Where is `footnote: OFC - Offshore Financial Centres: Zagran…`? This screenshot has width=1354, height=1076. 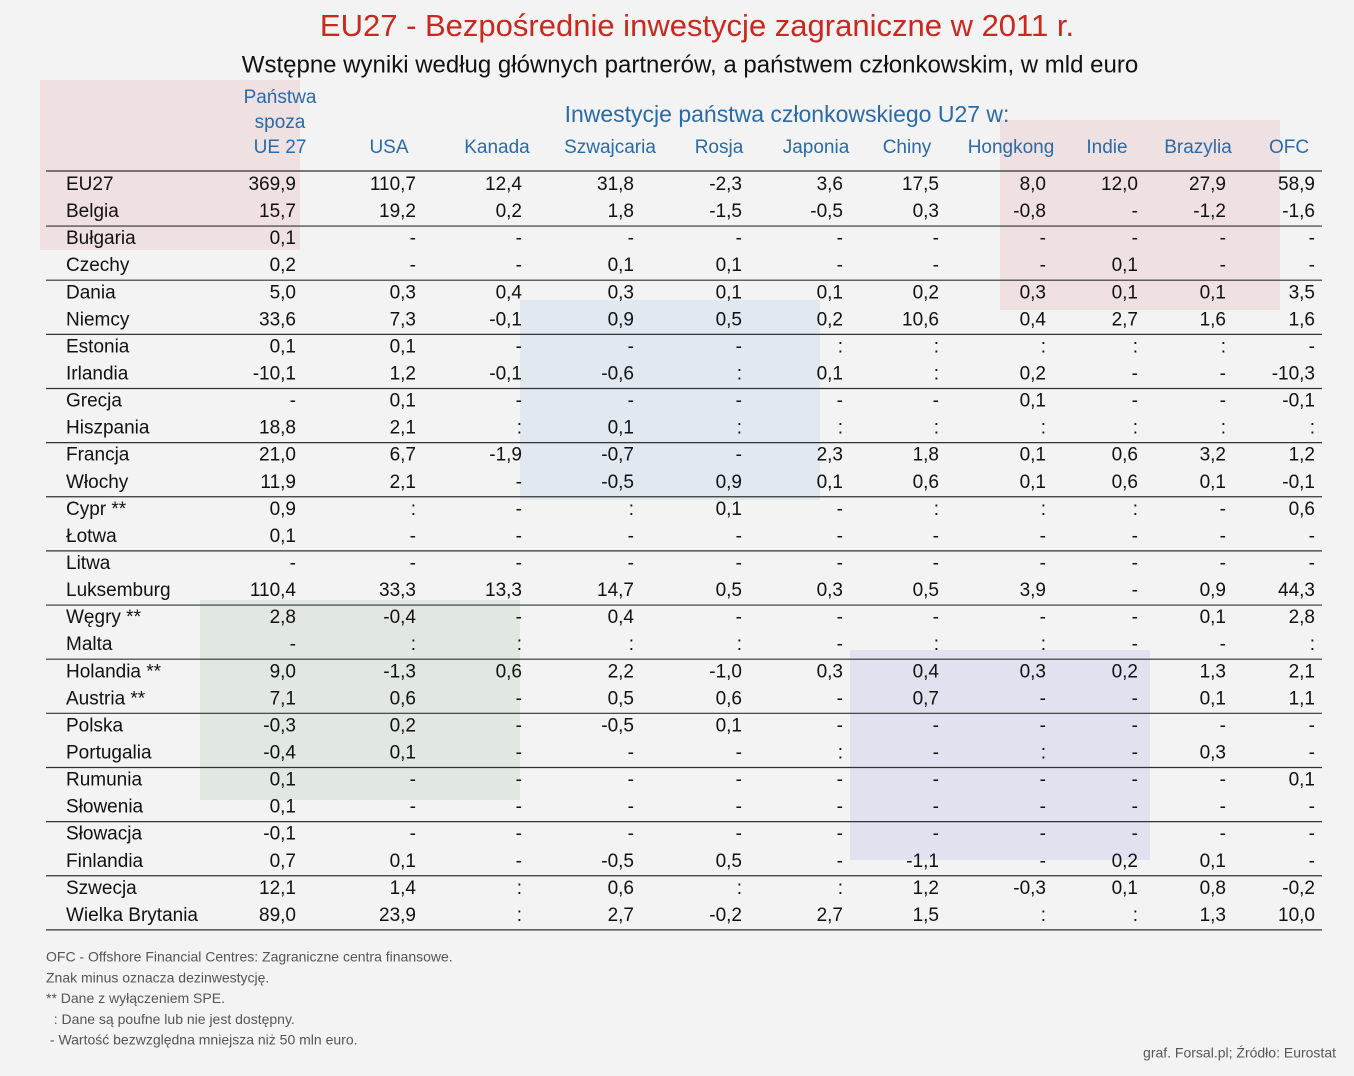
footnote: OFC - Offshore Financial Centres: Zagran… is located at coordinates (249, 957).